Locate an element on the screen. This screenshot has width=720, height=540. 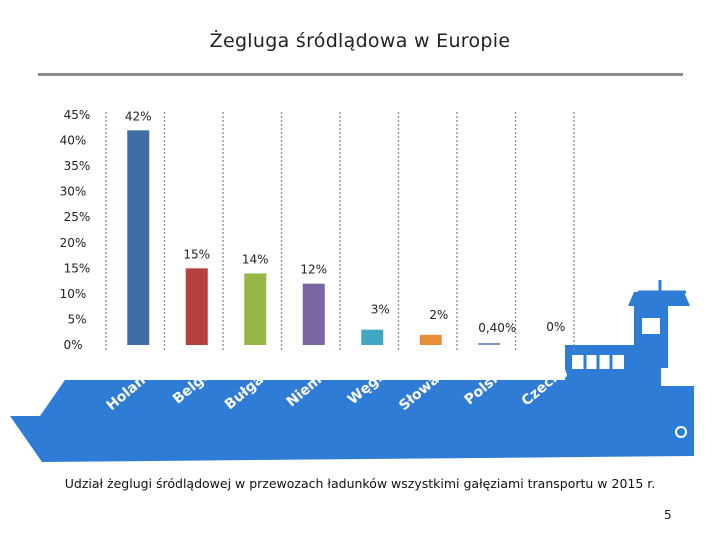
ship-bridge-window is located at coordinates (651, 326).